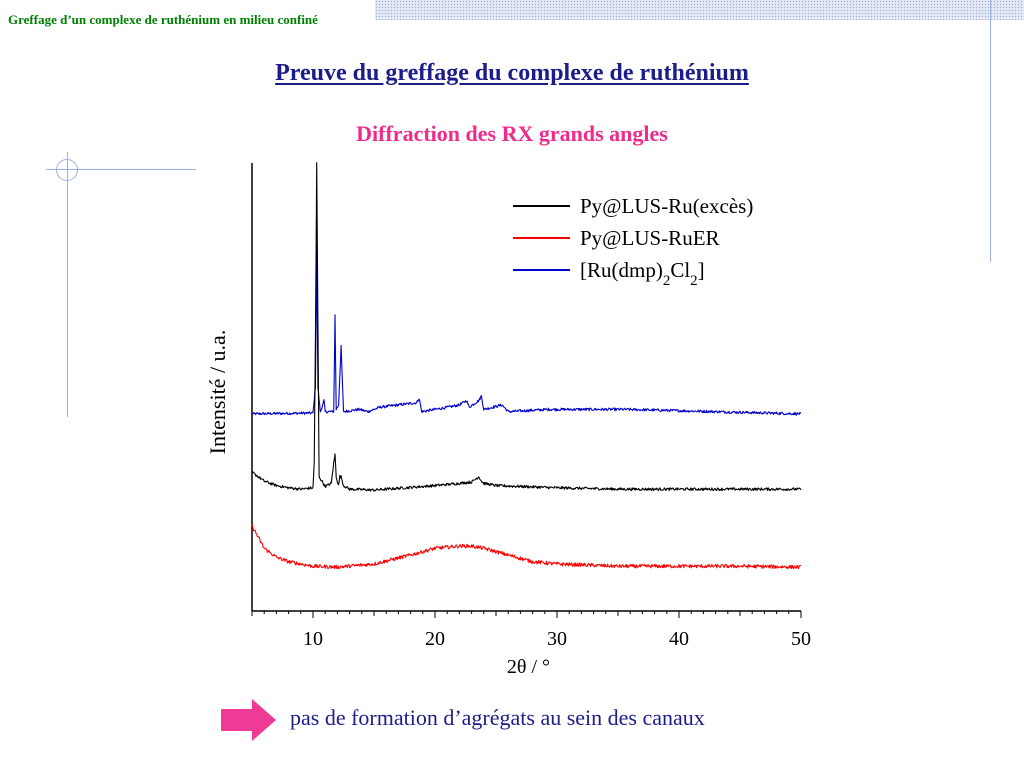 This screenshot has height=768, width=1024. I want to click on right-arrow-shape, so click(248, 720).